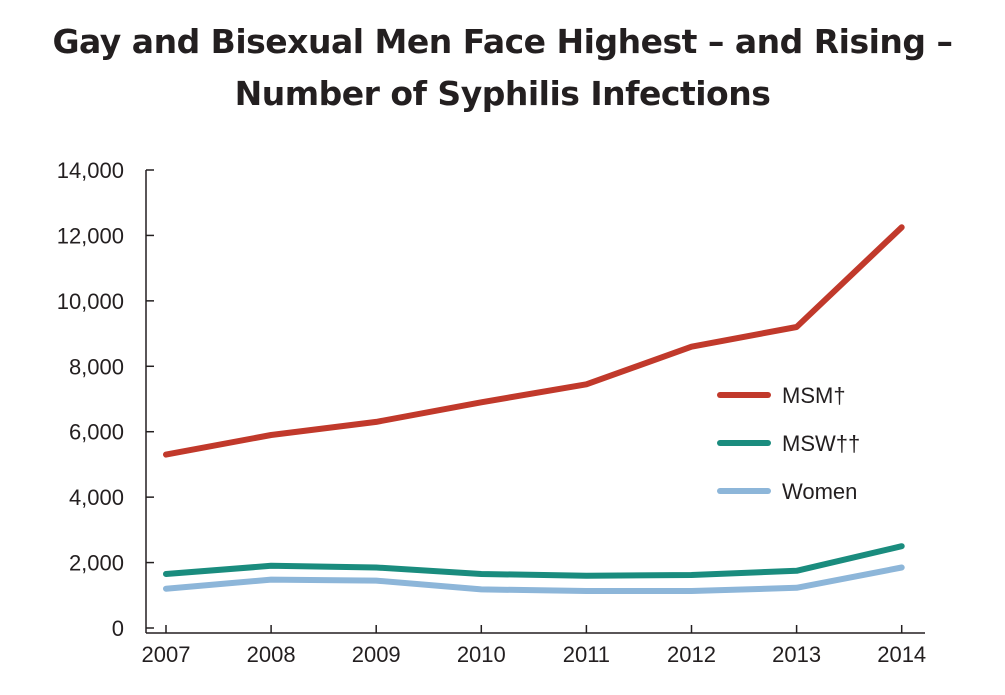 The width and height of the screenshot is (1005, 695). What do you see at coordinates (691, 654) in the screenshot?
I see `x-tick-label: 2012` at bounding box center [691, 654].